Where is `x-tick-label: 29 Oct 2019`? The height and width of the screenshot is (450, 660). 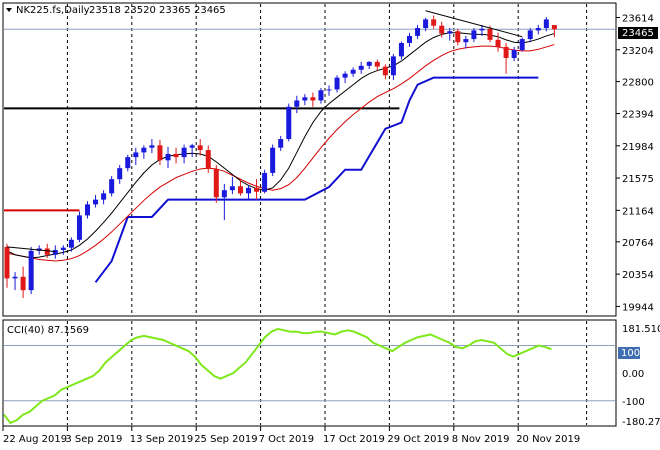
x-tick-label: 29 Oct 2019 is located at coordinates (418, 439).